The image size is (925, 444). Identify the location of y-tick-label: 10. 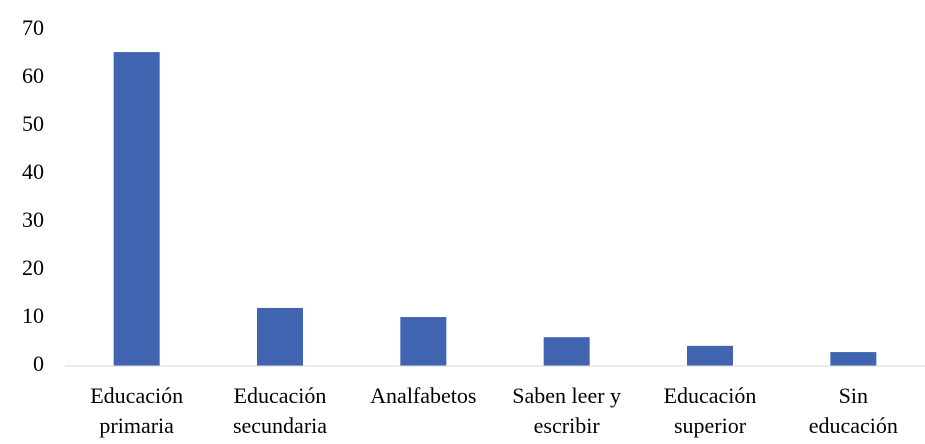
(33, 315).